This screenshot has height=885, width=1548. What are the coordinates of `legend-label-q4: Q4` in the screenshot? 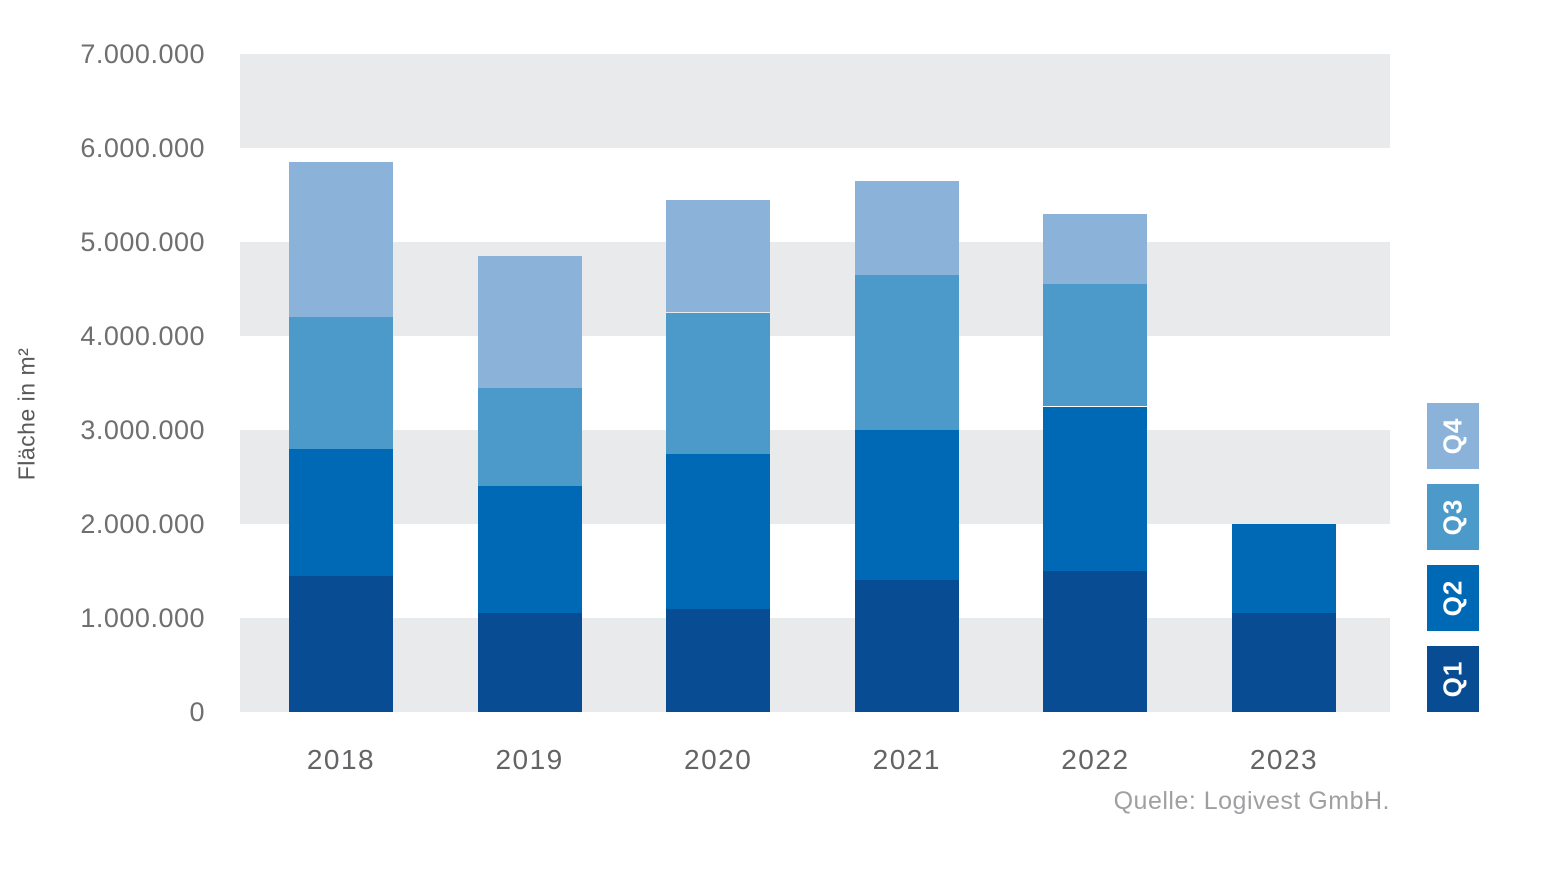 It's located at (1452, 436).